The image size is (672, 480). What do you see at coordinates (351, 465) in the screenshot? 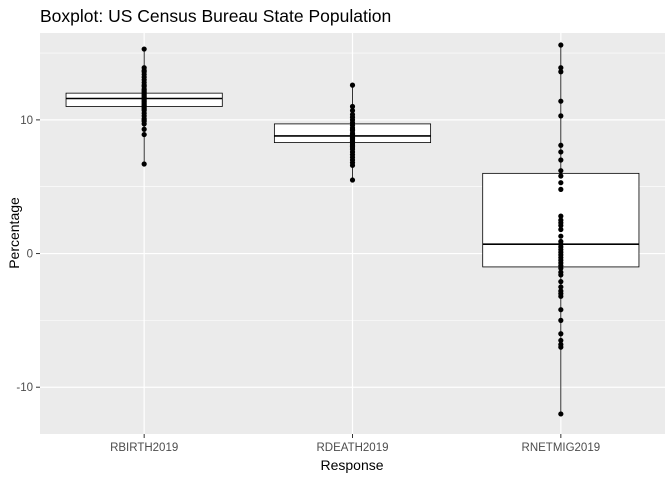
I see `x-axis-title: Response` at bounding box center [351, 465].